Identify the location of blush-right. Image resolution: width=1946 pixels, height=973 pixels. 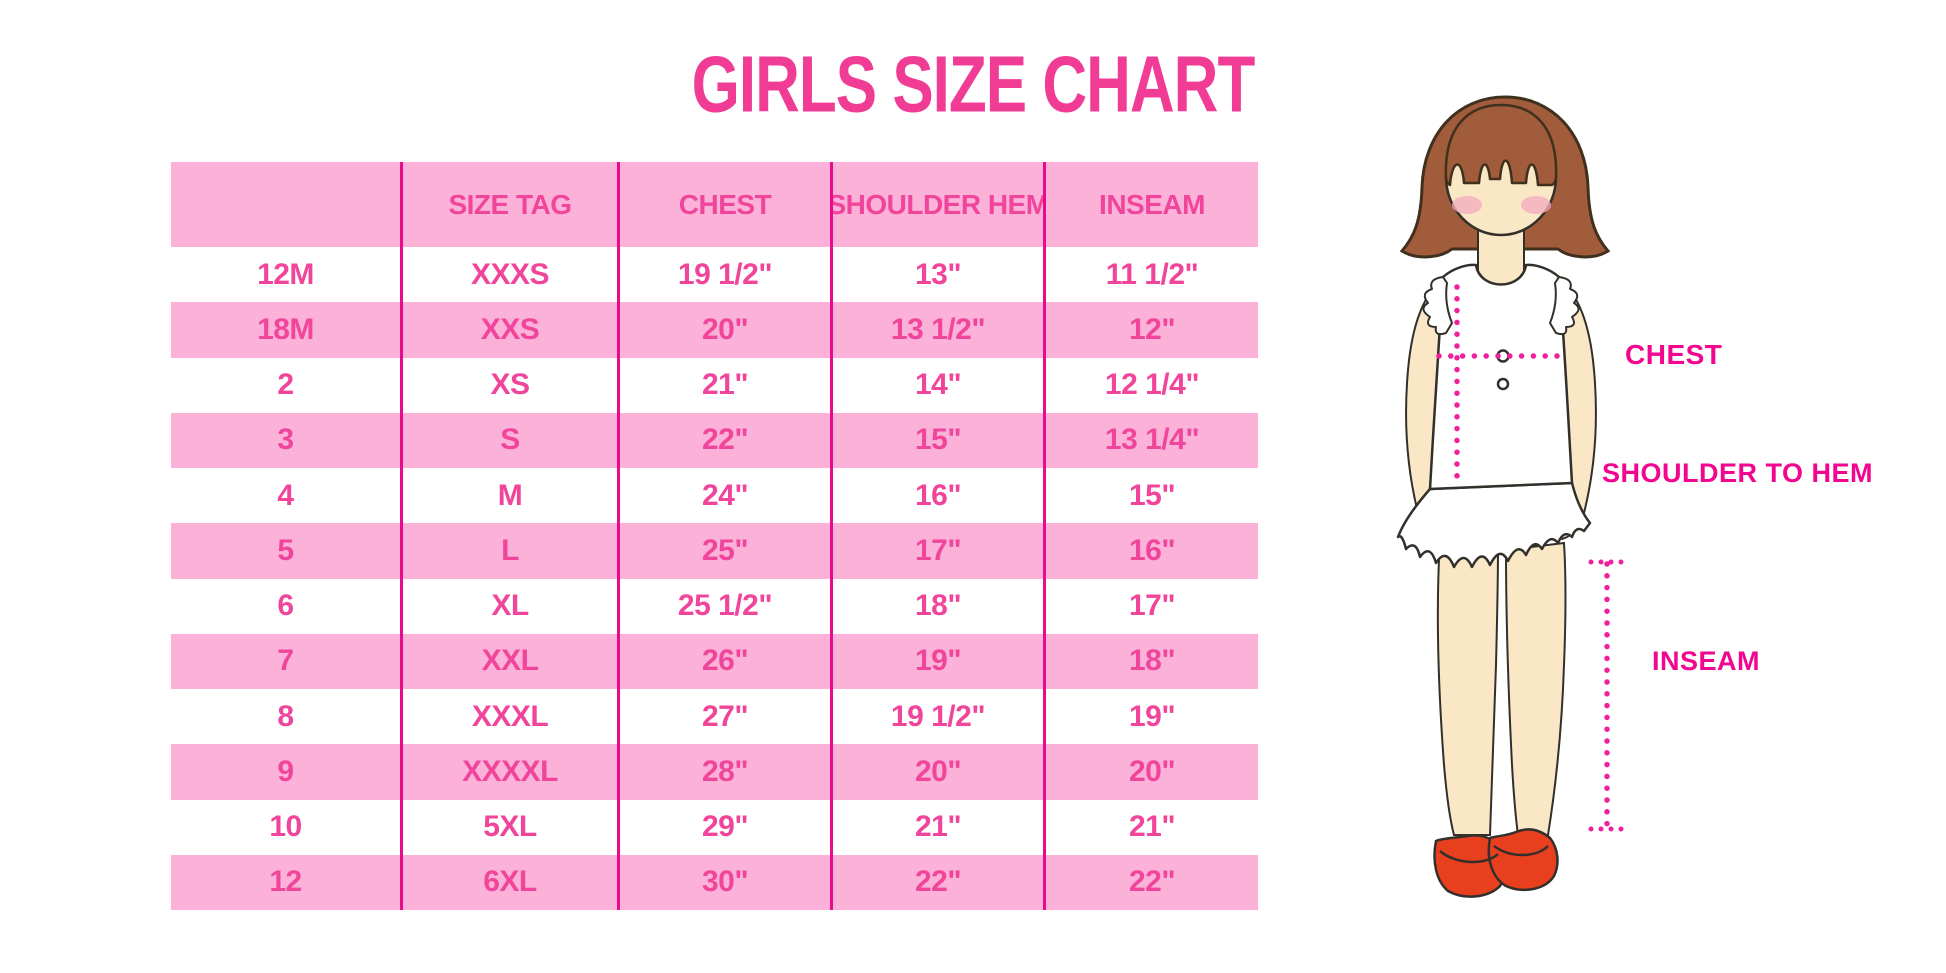
(1536, 205).